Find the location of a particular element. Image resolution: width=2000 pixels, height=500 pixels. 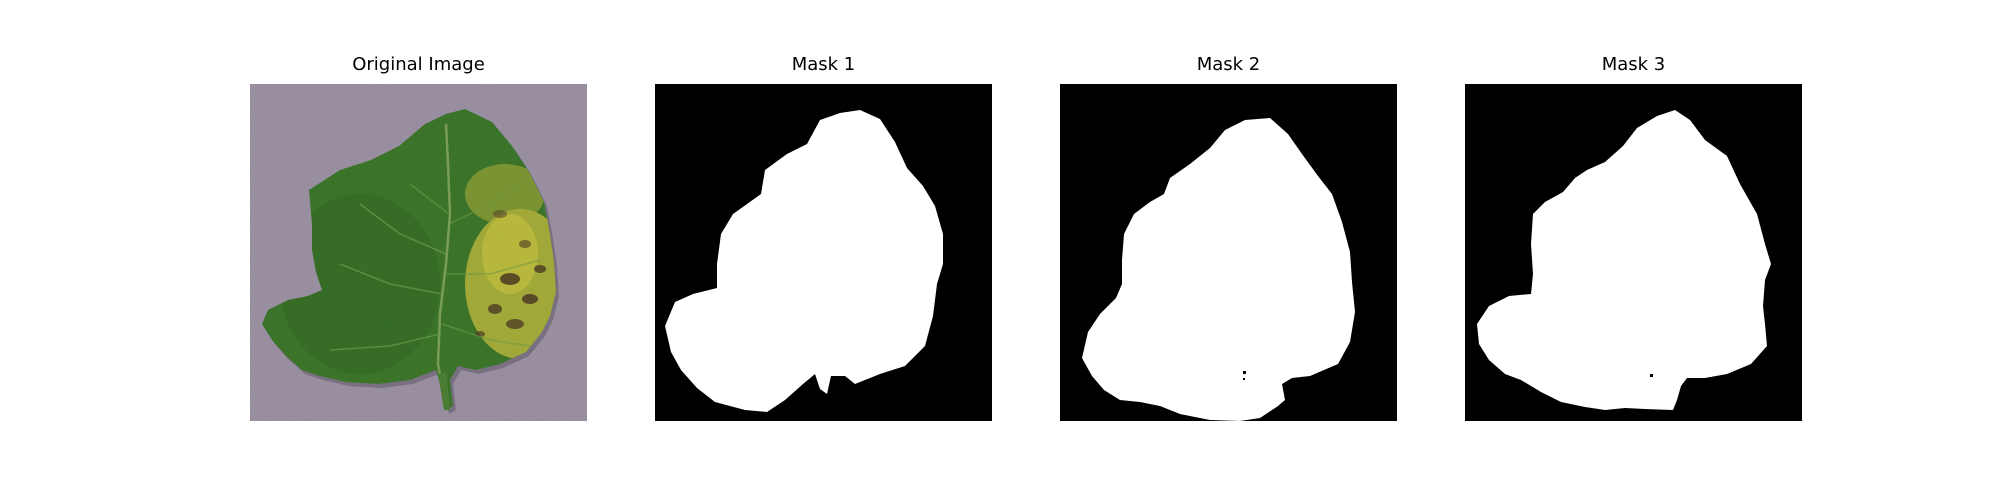

leaf-photo is located at coordinates (418, 252).